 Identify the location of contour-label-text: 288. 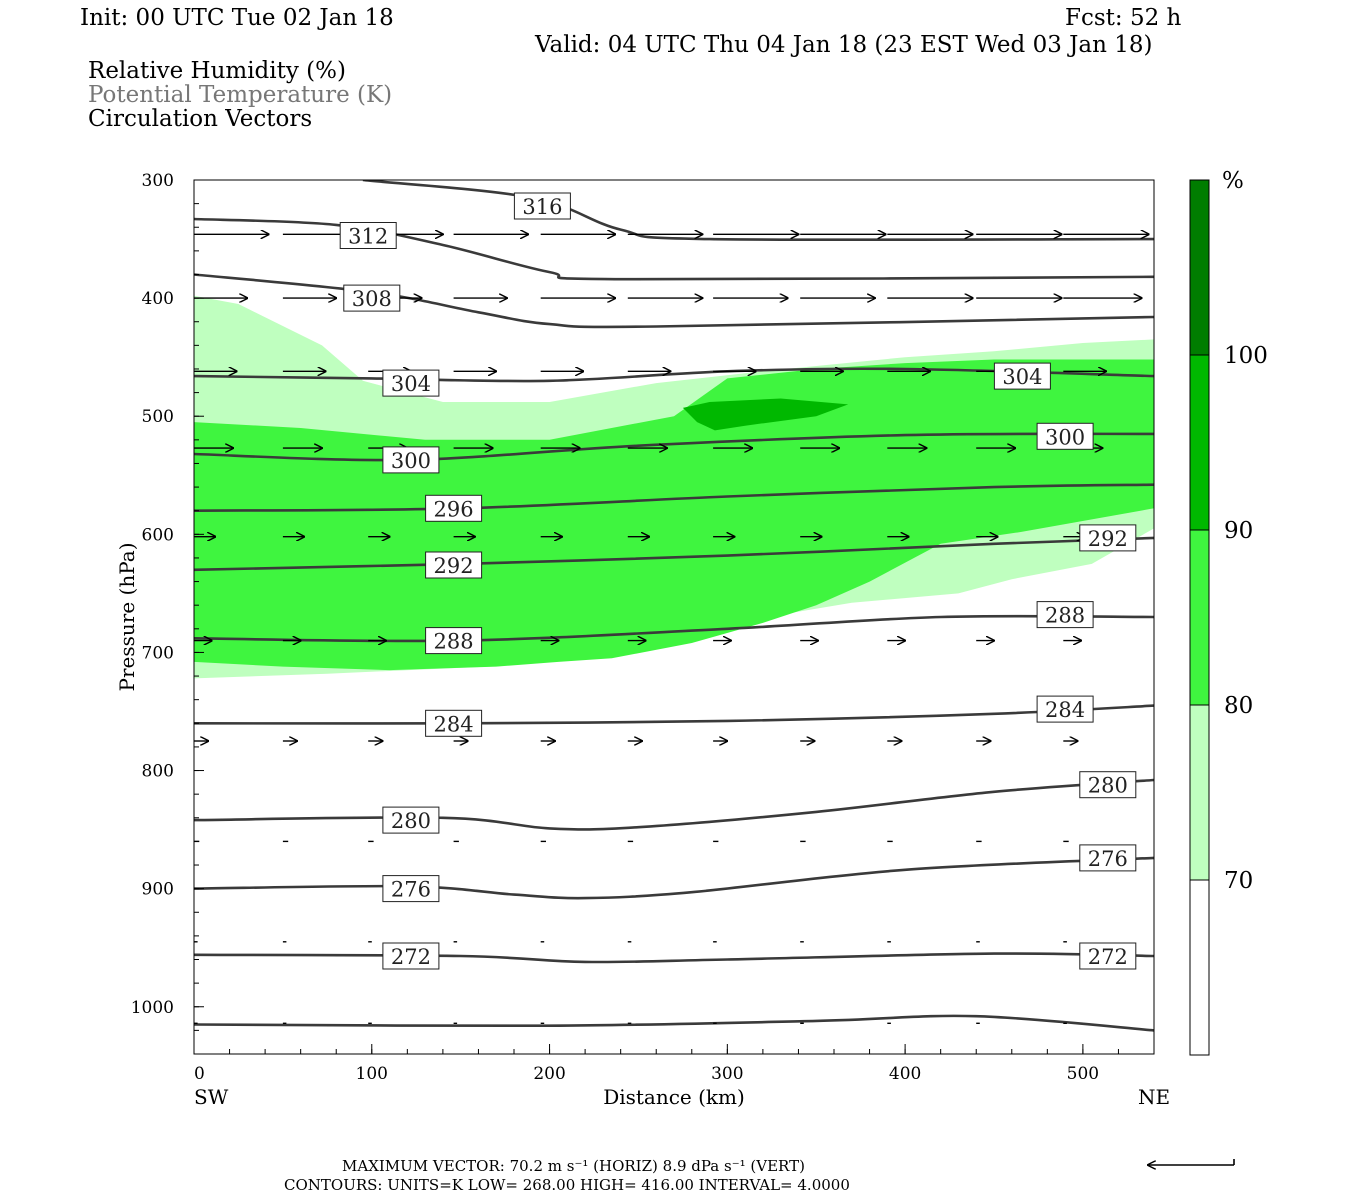
(1065, 616).